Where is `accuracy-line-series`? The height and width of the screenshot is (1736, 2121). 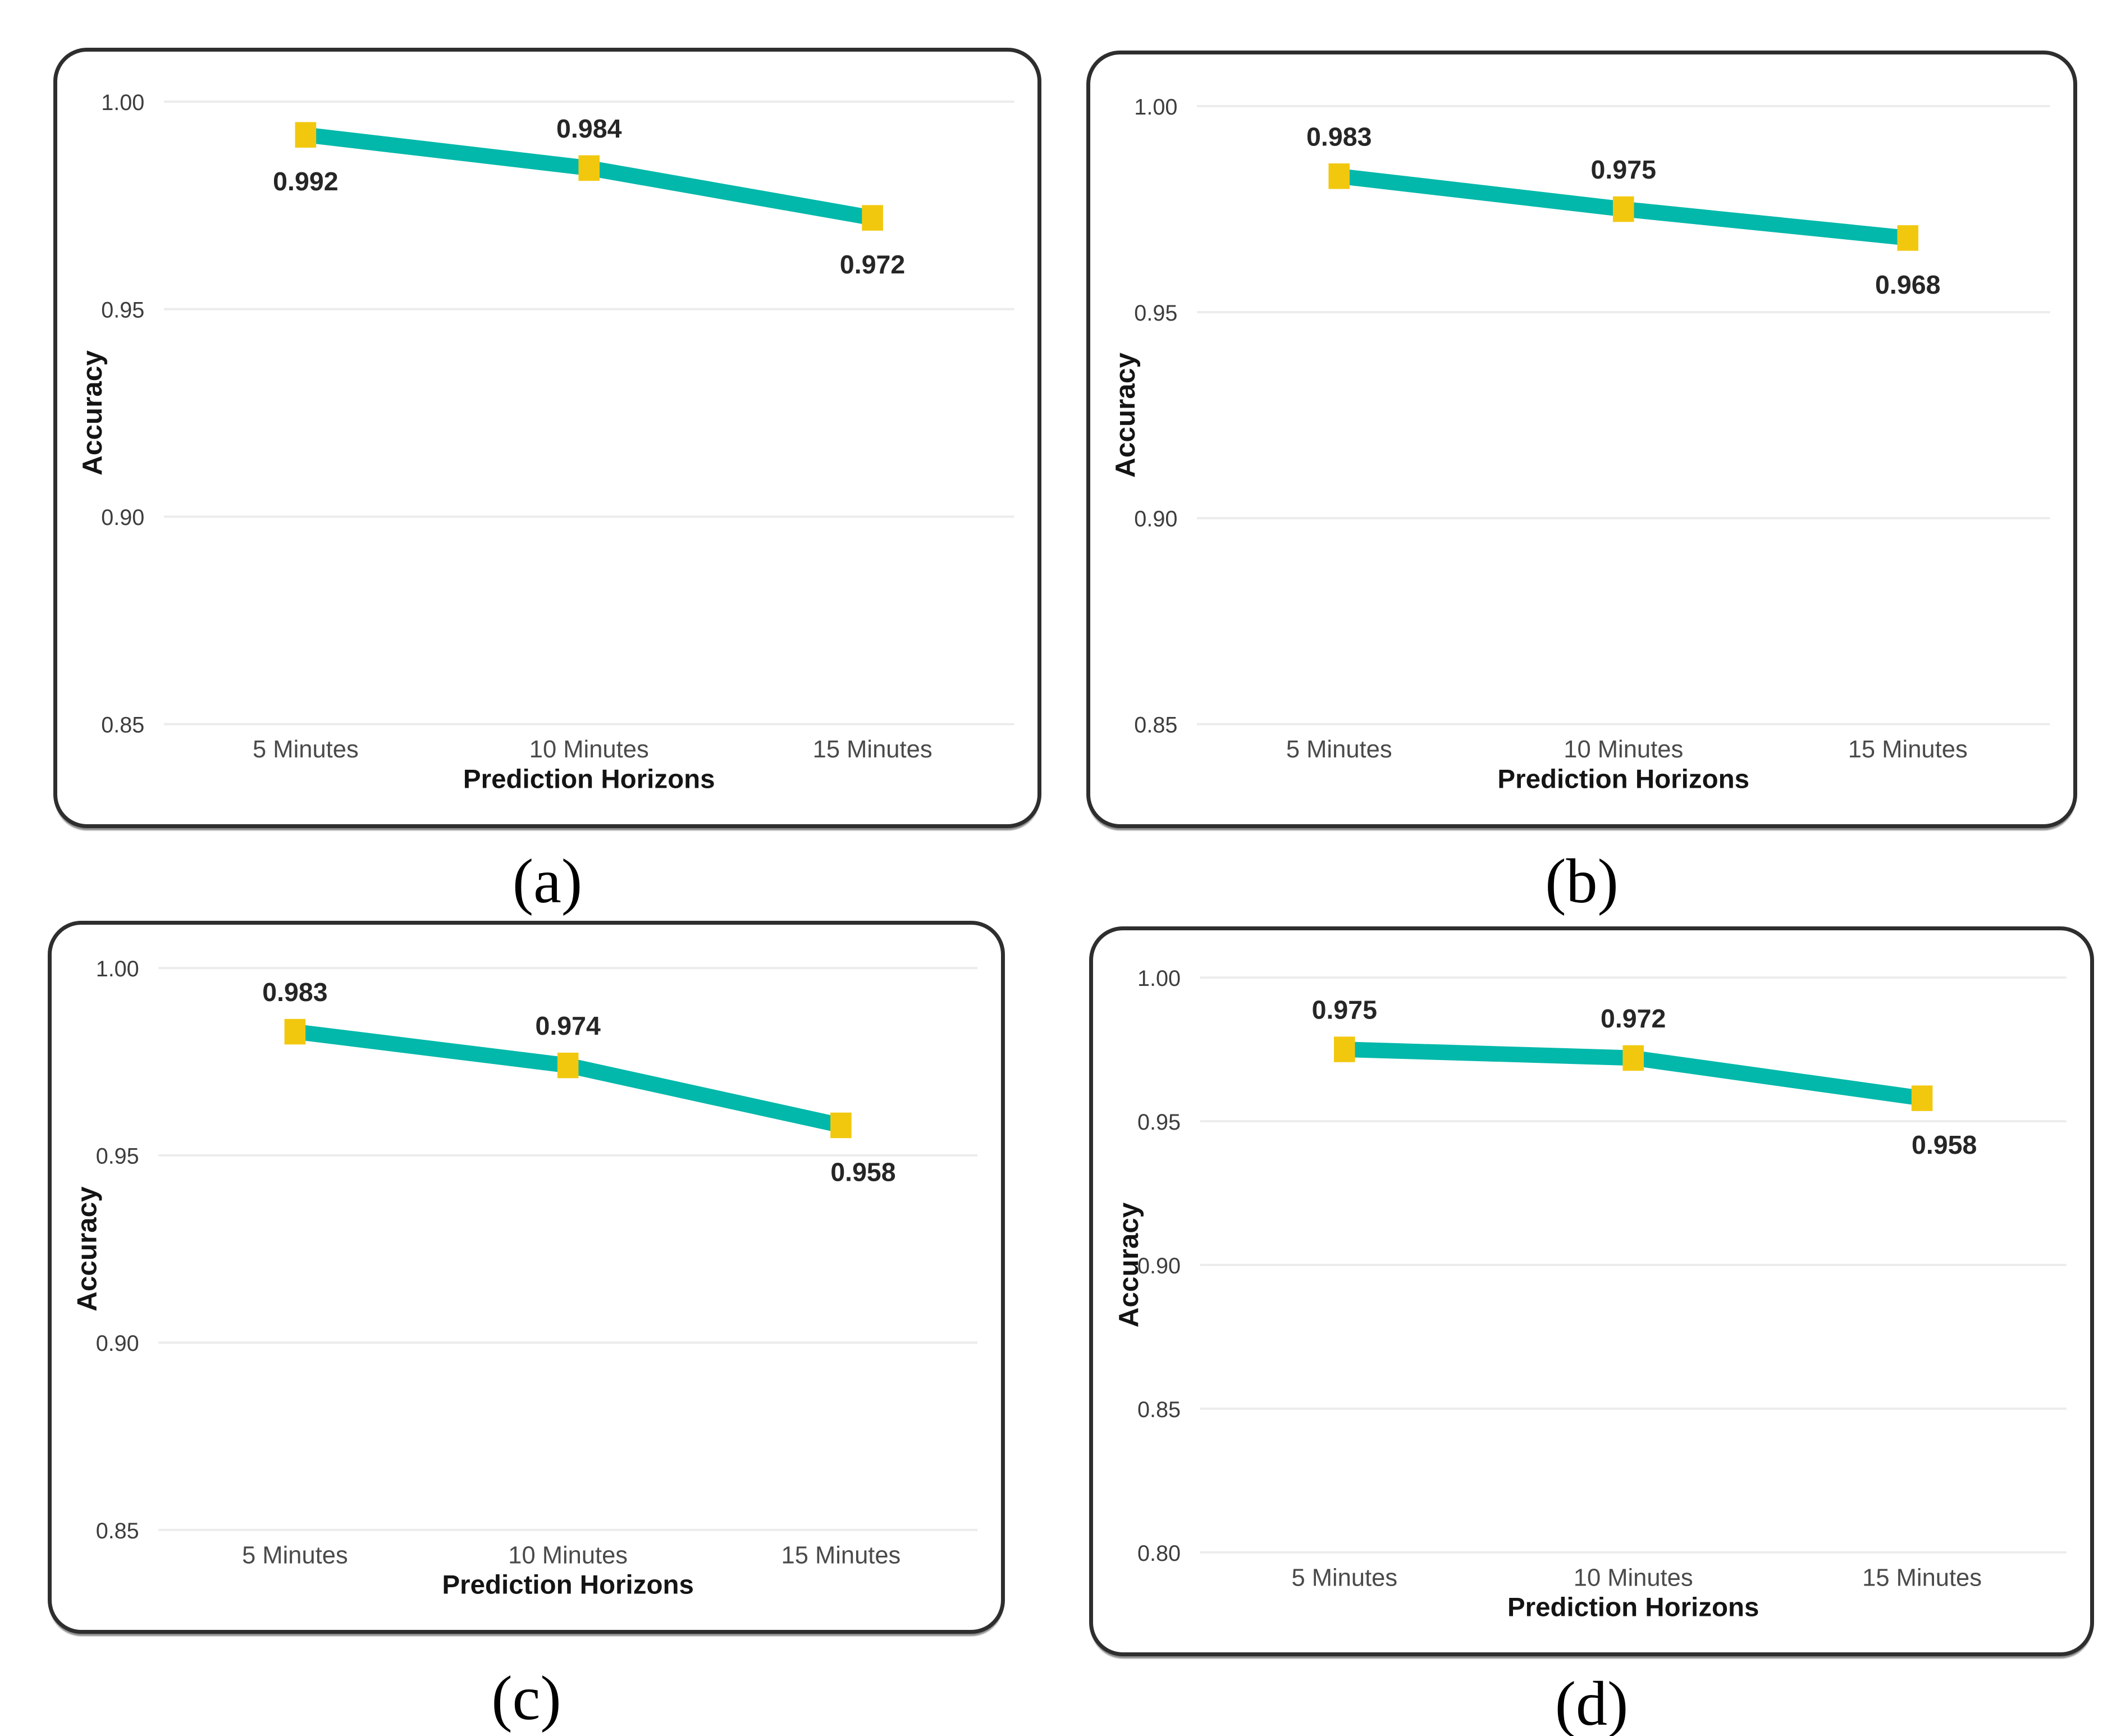
accuracy-line-series is located at coordinates (568, 1078).